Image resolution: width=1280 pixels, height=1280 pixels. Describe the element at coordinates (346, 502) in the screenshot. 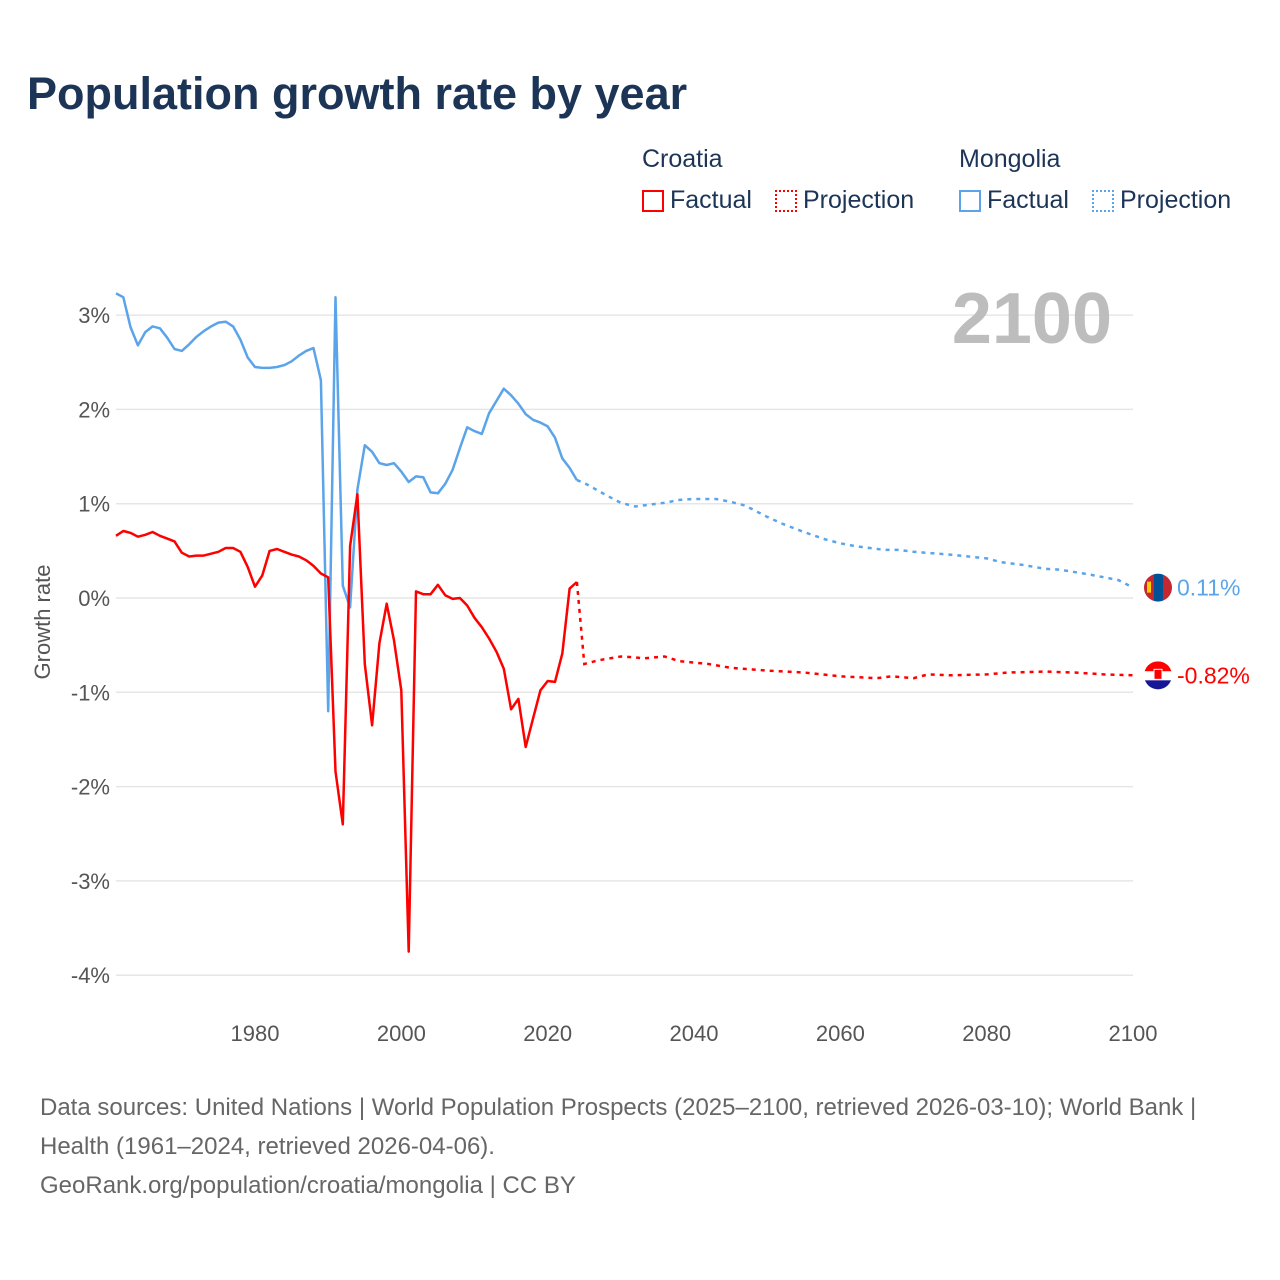

I see `mongolia-factual-line` at that location.